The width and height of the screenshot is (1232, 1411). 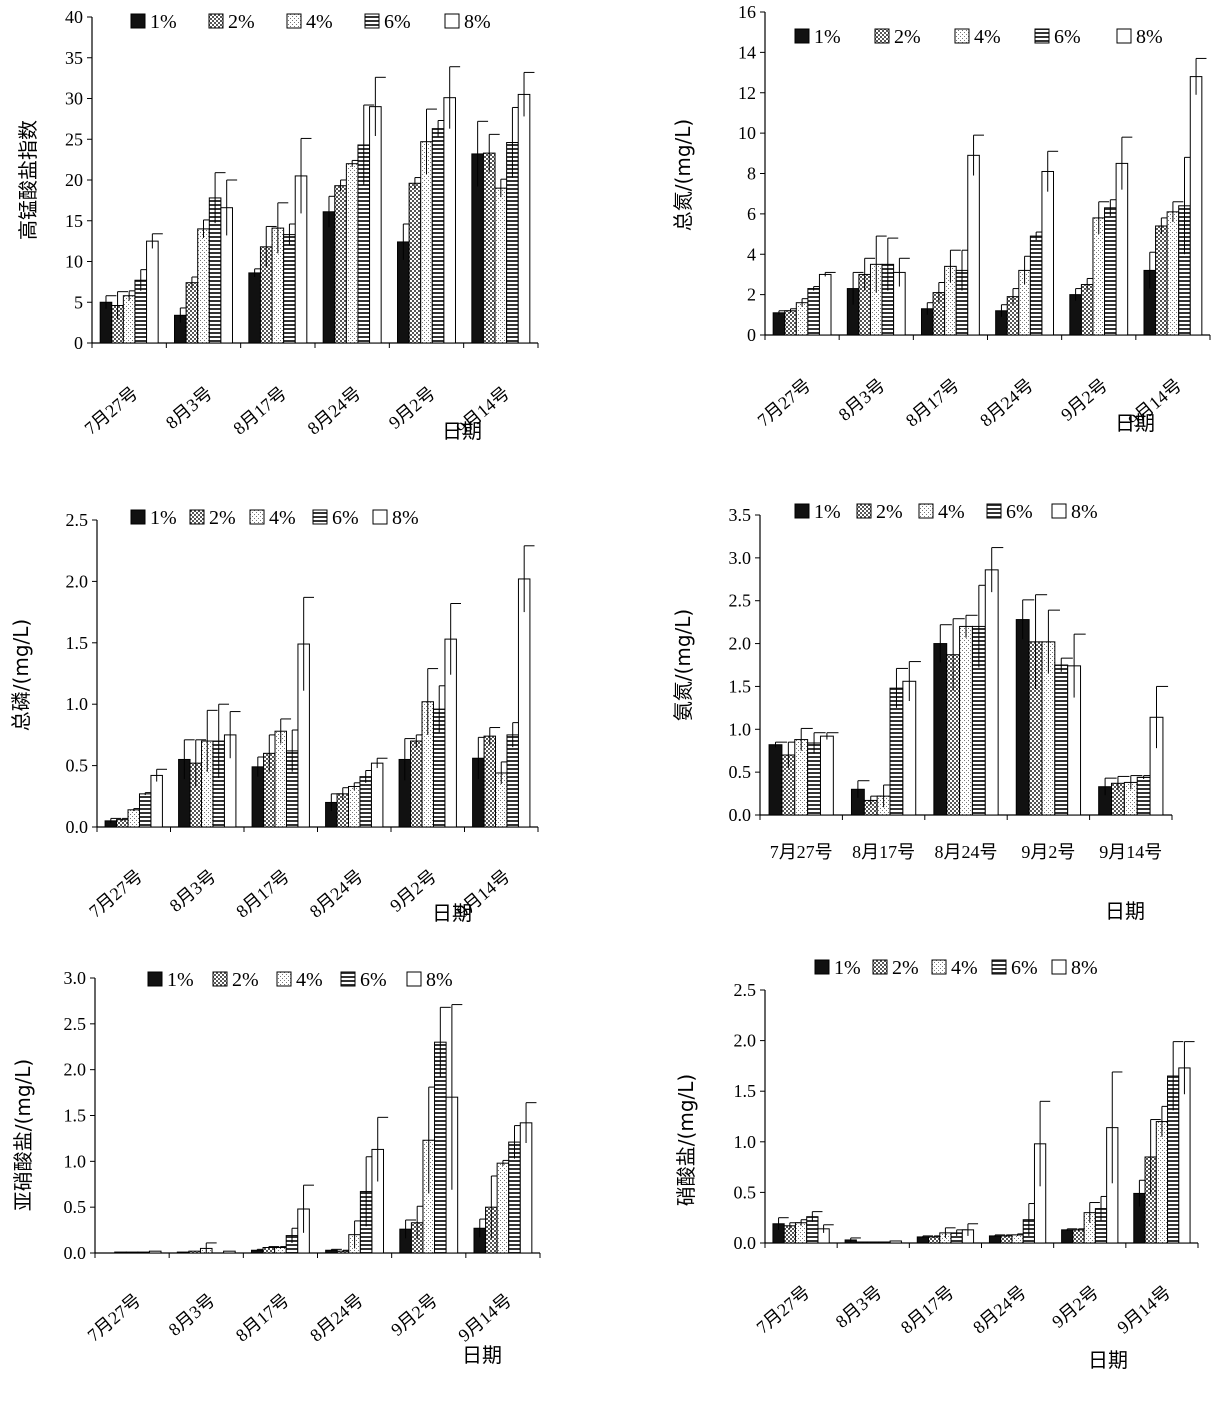 What do you see at coordinates (751, 254) in the screenshot?
I see `y-tick-label: 4` at bounding box center [751, 254].